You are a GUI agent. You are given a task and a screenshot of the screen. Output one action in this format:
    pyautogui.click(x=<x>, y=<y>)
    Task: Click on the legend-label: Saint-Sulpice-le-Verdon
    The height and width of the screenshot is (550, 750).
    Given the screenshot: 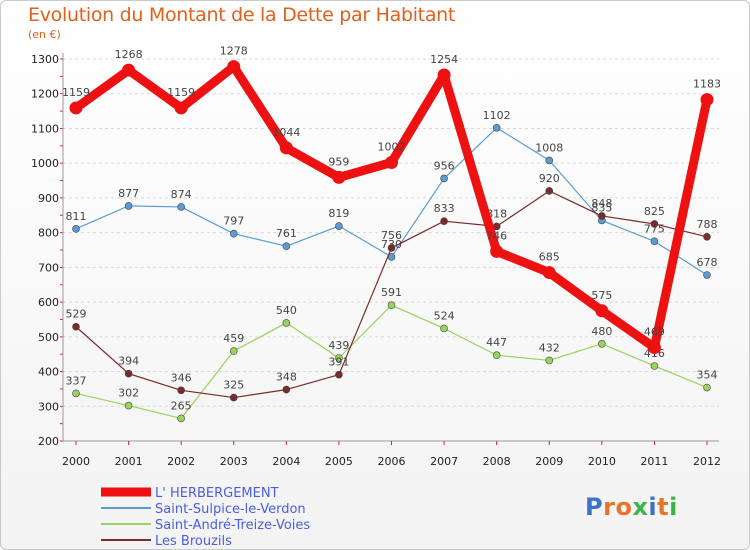 What is the action you would take?
    pyautogui.click(x=230, y=509)
    